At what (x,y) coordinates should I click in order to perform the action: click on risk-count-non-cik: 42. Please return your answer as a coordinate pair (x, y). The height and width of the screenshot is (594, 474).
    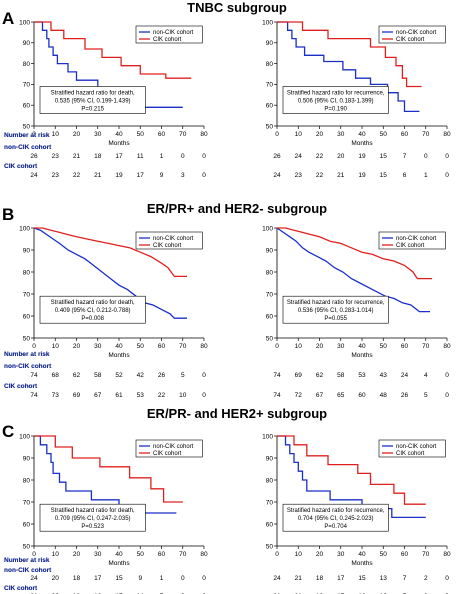
    Looking at the image, I should click on (141, 375).